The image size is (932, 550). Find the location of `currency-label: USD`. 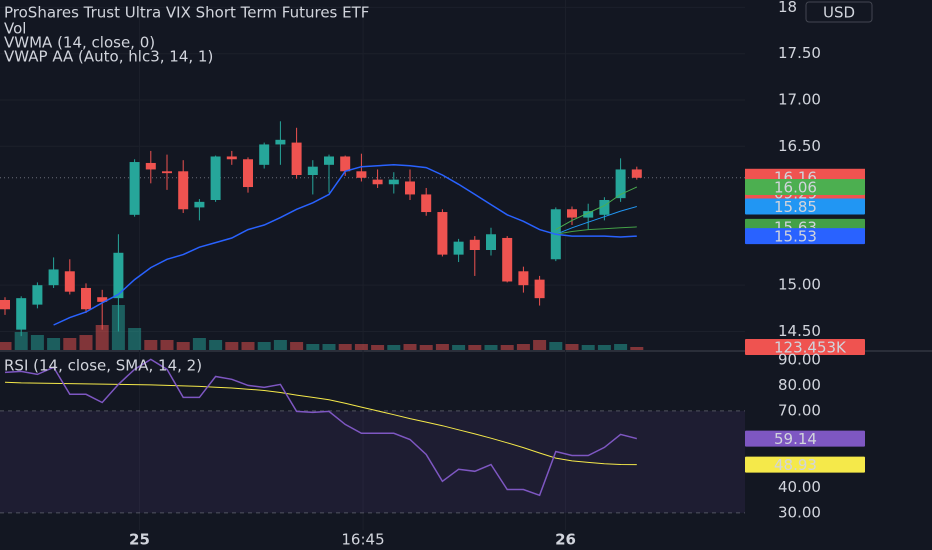

currency-label: USD is located at coordinates (839, 13).